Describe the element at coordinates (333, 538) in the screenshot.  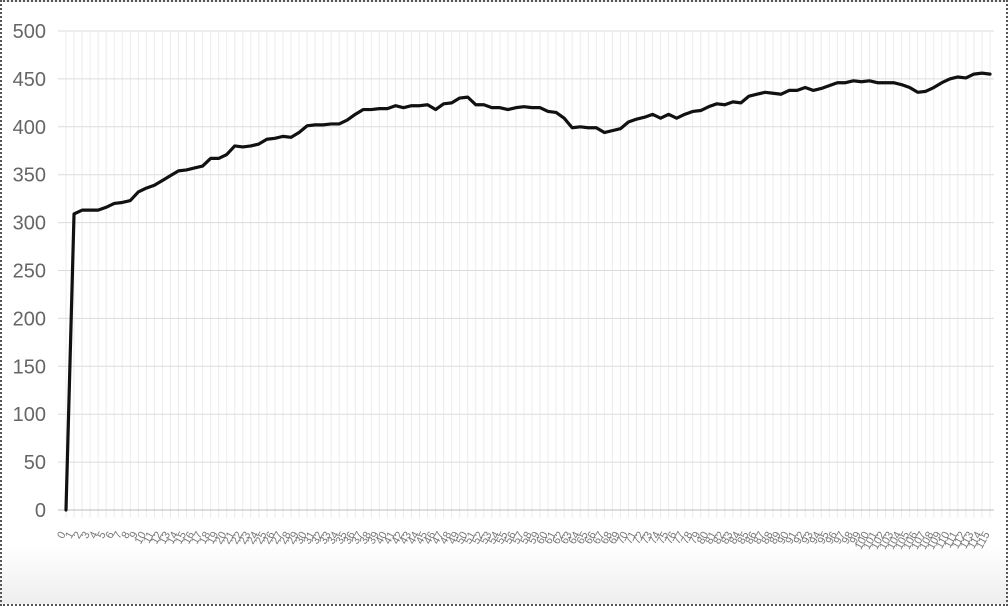
I see `x-tick-label: 34` at that location.